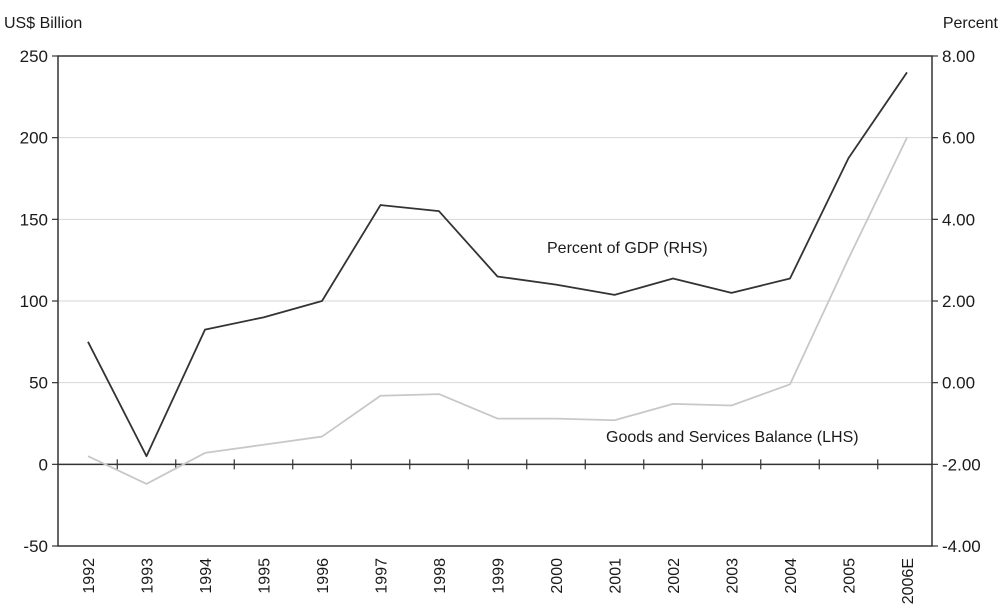 This screenshot has height=610, width=1000. What do you see at coordinates (323, 576) in the screenshot?
I see `x-tick-label: 1996` at bounding box center [323, 576].